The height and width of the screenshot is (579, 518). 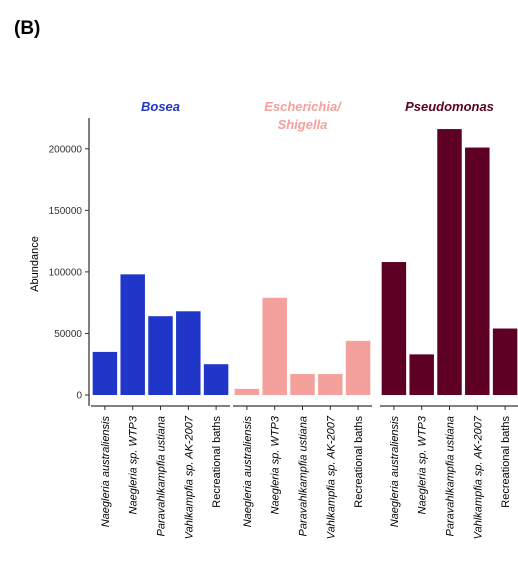 I want to click on y-tick-label: 100000, so click(x=66, y=272).